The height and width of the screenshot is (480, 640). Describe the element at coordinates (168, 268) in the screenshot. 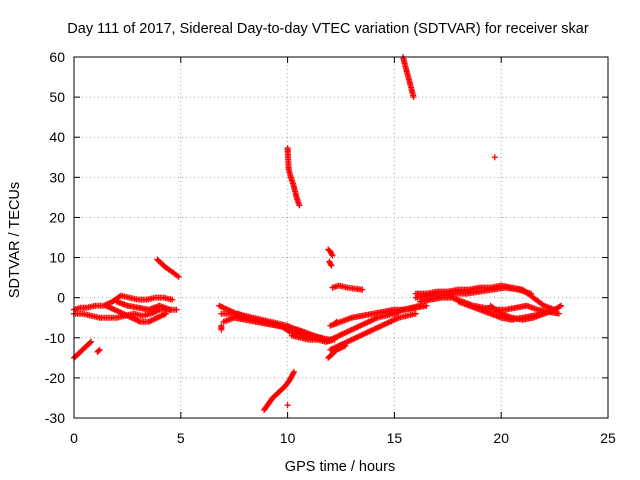

I see `series-peak-4h` at that location.